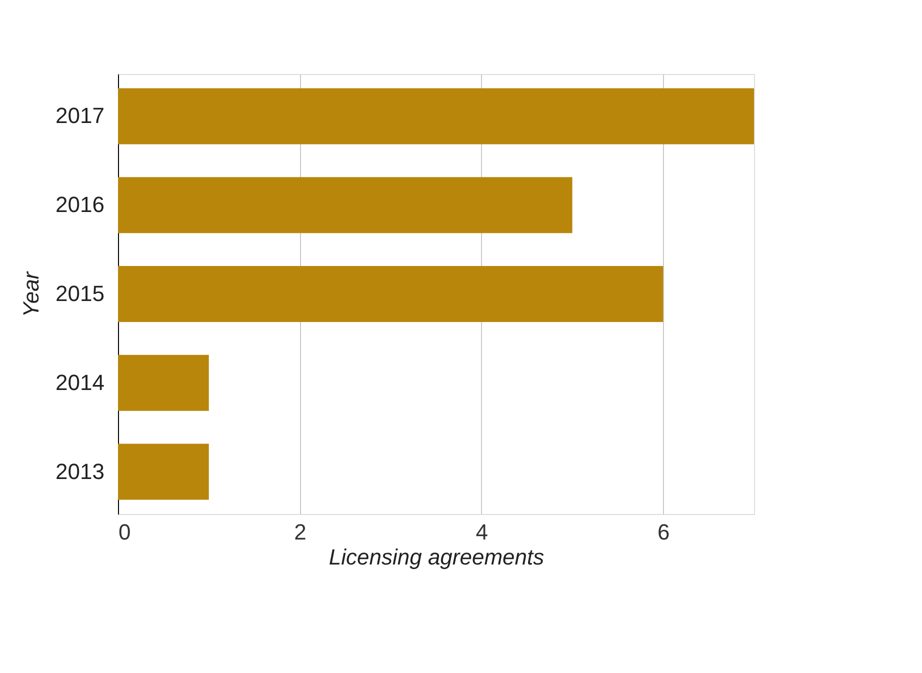 The height and width of the screenshot is (673, 922). Describe the element at coordinates (80, 115) in the screenshot. I see `y-tick-label: 2017` at that location.